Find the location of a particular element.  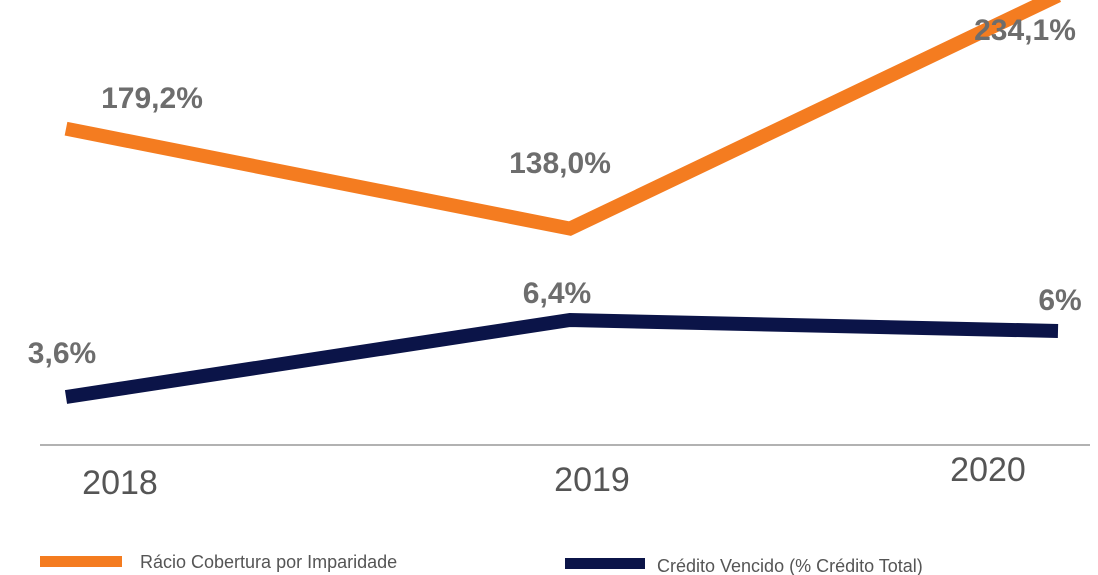

legend-label: Crédito Vencido (% Crédito Total) is located at coordinates (790, 565).